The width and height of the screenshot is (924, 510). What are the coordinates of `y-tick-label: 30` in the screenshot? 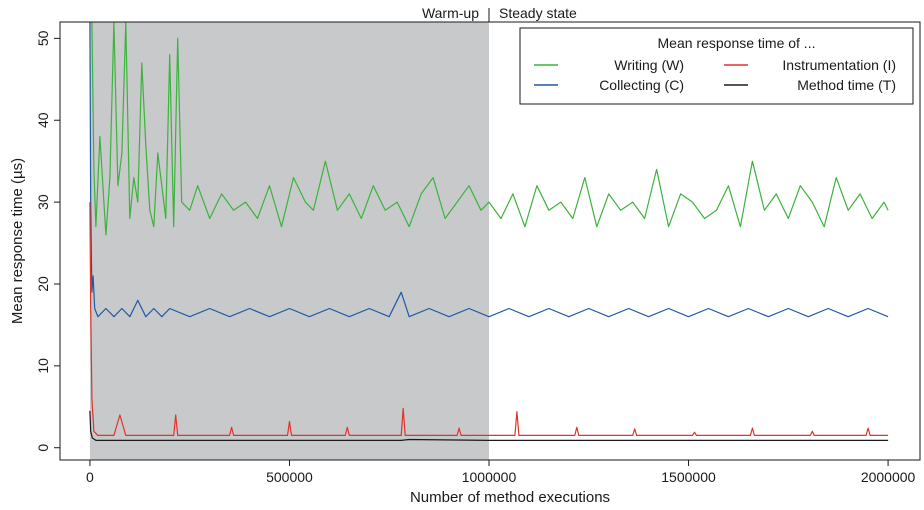 It's located at (43, 202).